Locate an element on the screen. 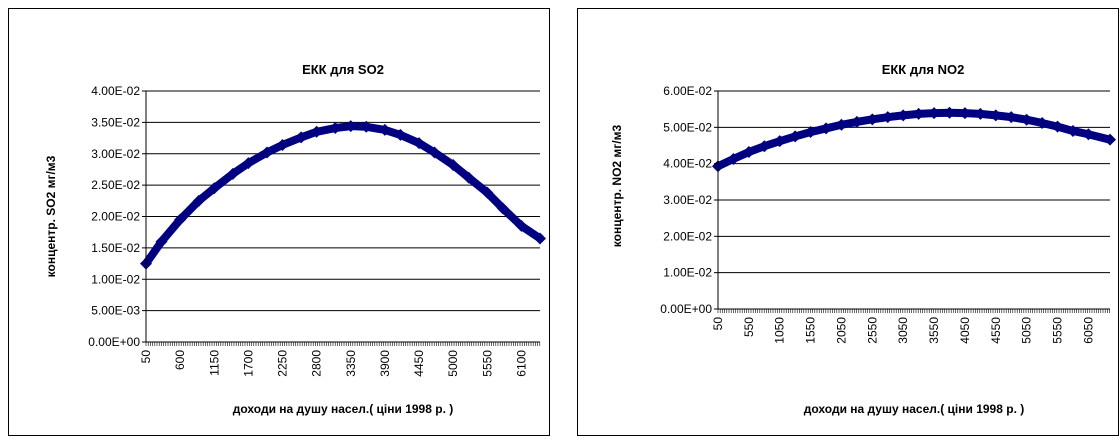  y-tick-label: 1.50E-02 is located at coordinates (115, 248).